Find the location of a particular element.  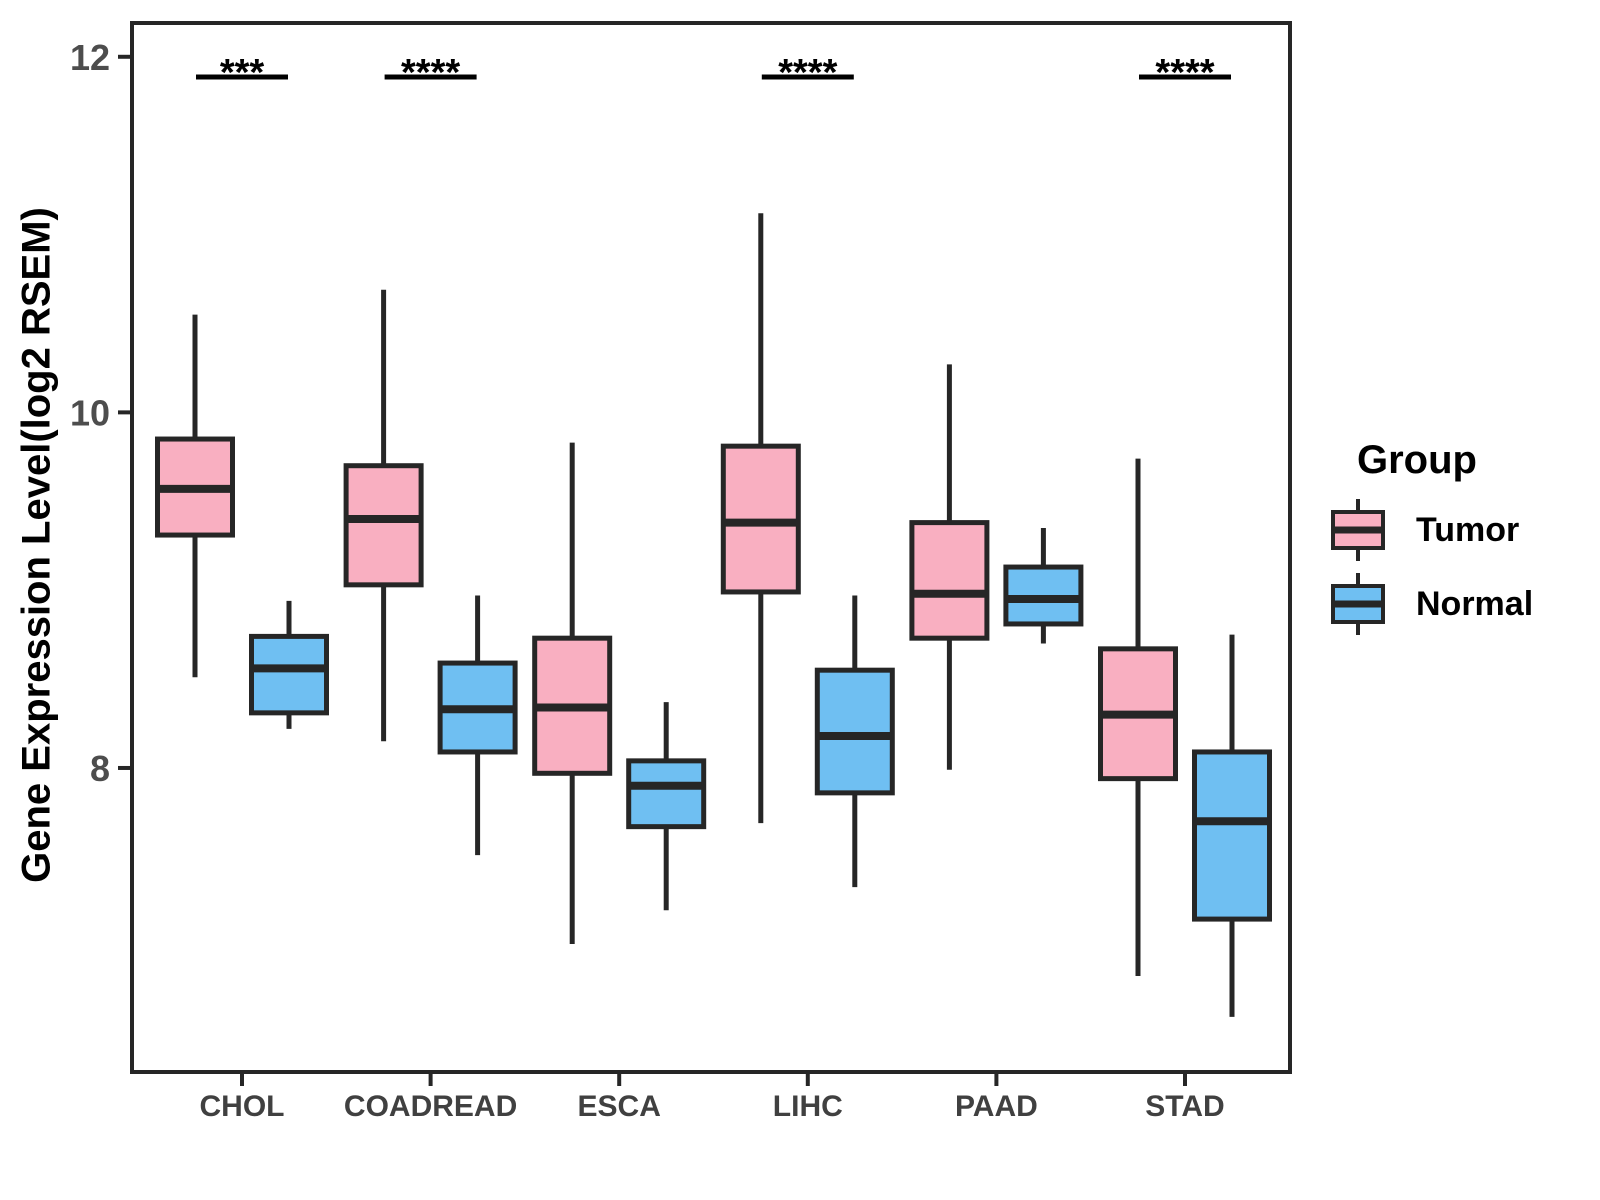

normal-box-group-chol is located at coordinates (289, 664).